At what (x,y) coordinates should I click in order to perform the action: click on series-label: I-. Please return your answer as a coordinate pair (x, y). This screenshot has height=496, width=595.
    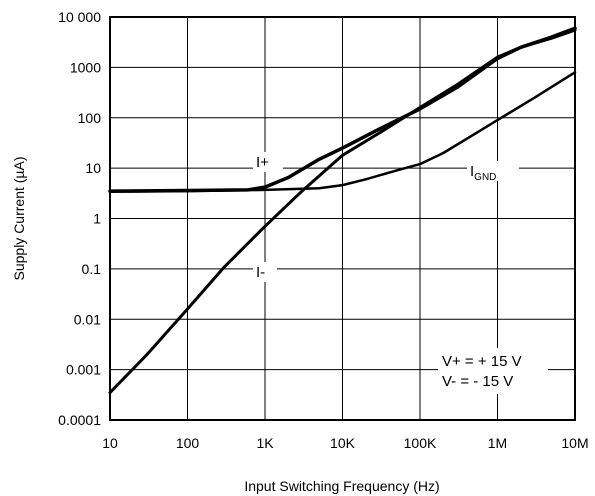
    Looking at the image, I should click on (260, 272).